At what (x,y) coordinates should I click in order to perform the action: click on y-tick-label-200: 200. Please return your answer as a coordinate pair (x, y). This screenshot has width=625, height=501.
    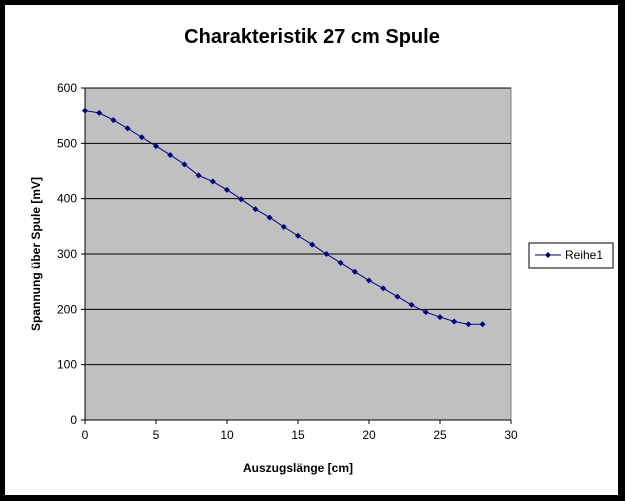
    Looking at the image, I should click on (67, 309).